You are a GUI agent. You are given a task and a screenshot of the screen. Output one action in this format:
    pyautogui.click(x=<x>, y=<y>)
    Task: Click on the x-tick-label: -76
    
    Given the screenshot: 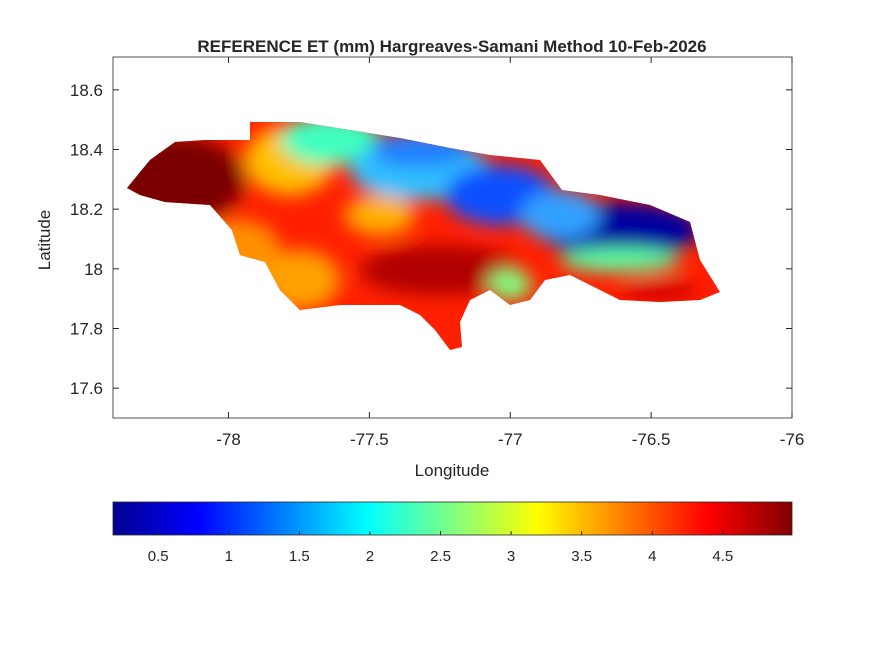 What is the action you would take?
    pyautogui.click(x=792, y=439)
    